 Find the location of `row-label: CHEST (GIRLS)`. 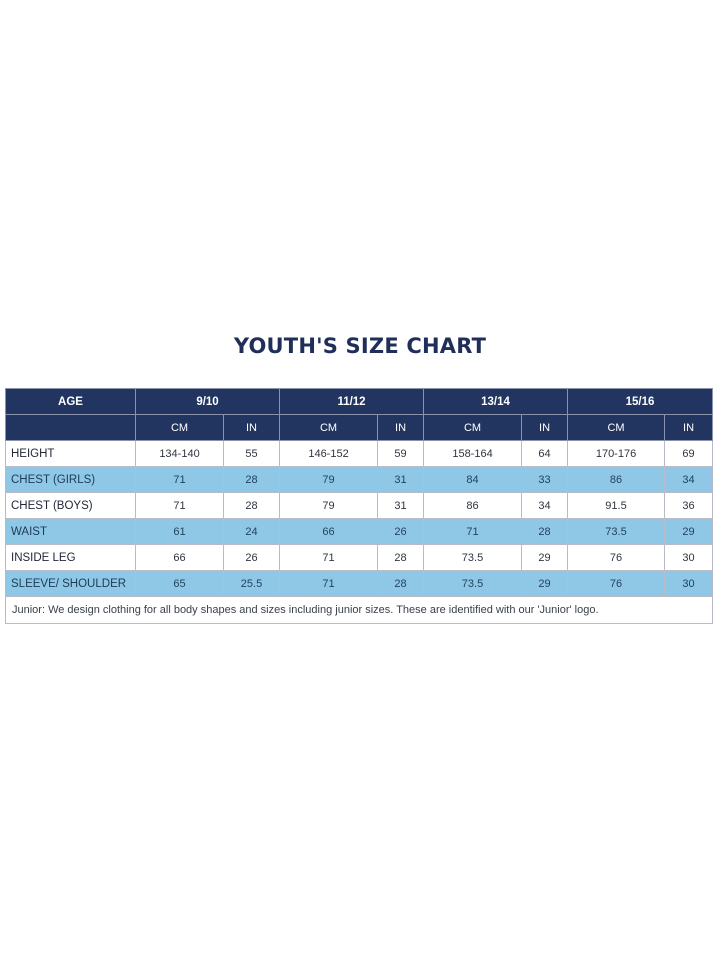

row-label: CHEST (GIRLS) is located at coordinates (70, 479).